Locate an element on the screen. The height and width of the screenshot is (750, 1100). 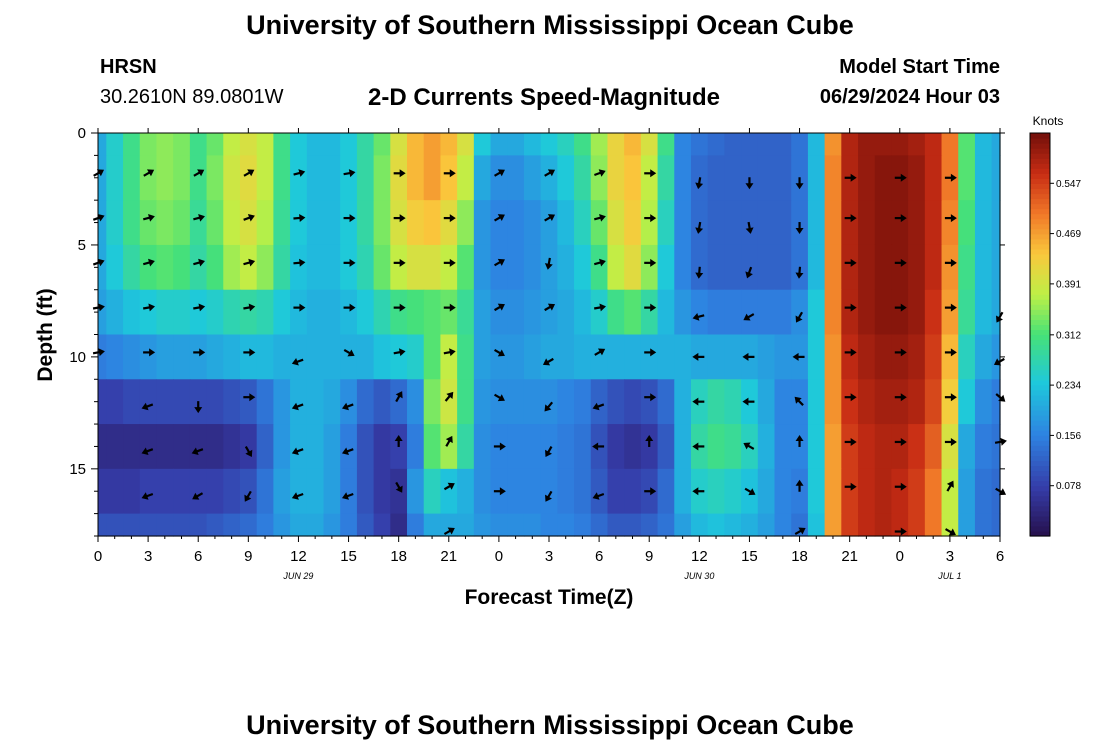
x-tick-label: 9 is located at coordinates (649, 556).